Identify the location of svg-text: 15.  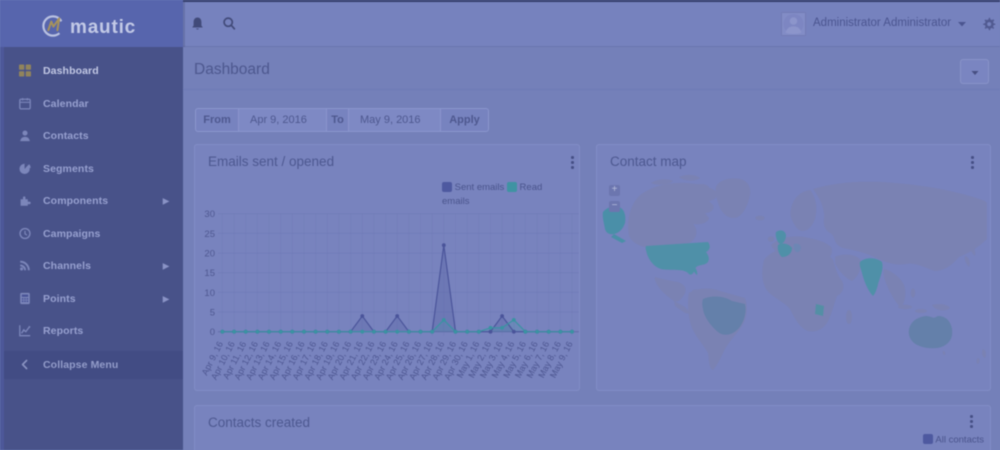
(209, 273).